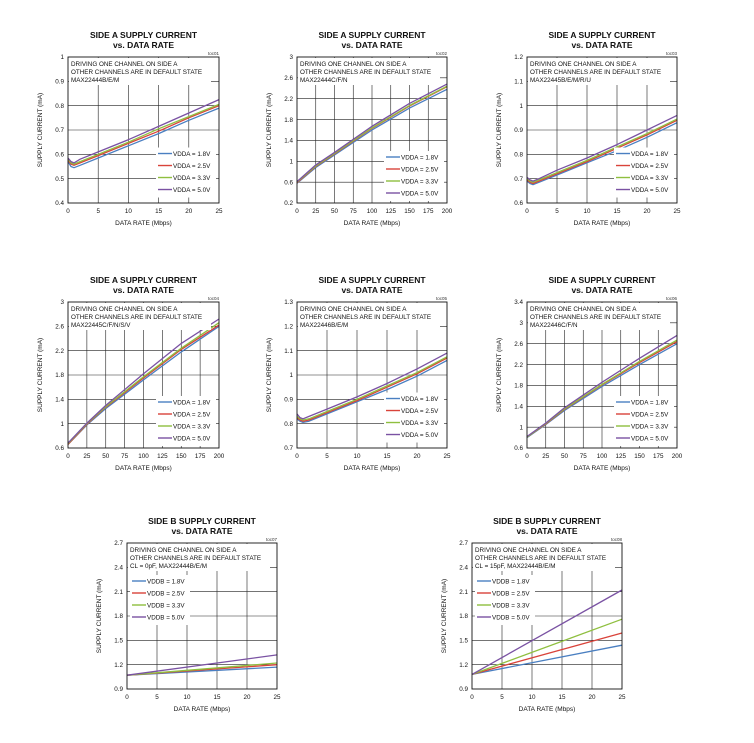 This screenshot has width=754, height=743. I want to click on chart-title: SIDE A SUPPLY CURRENT, so click(602, 280).